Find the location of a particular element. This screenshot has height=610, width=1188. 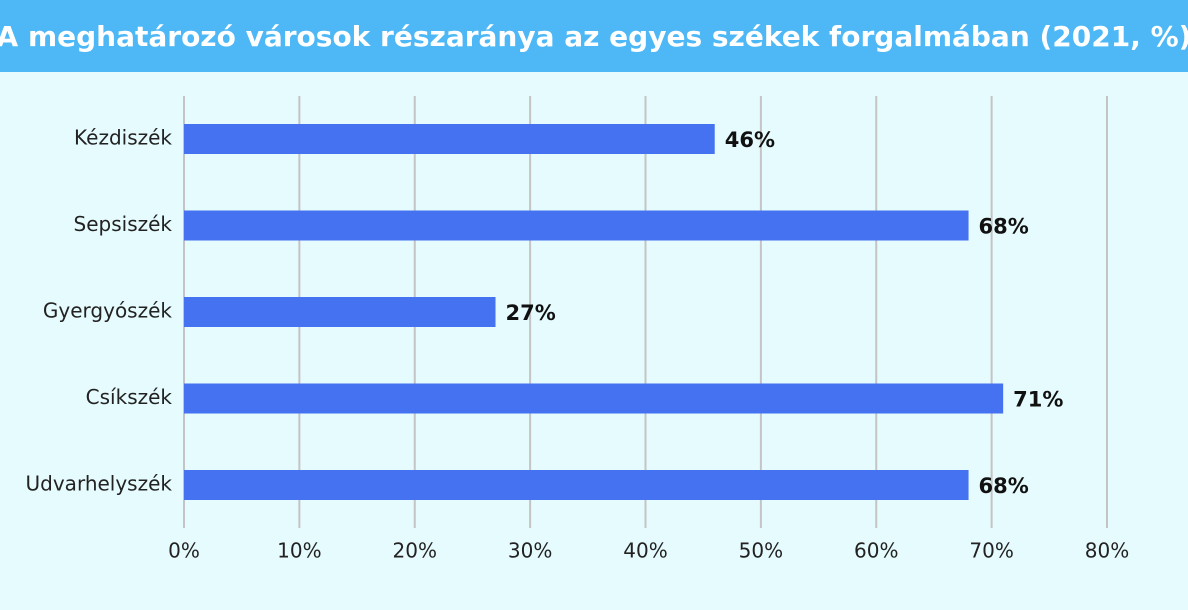

header-band is located at coordinates (594, 36).